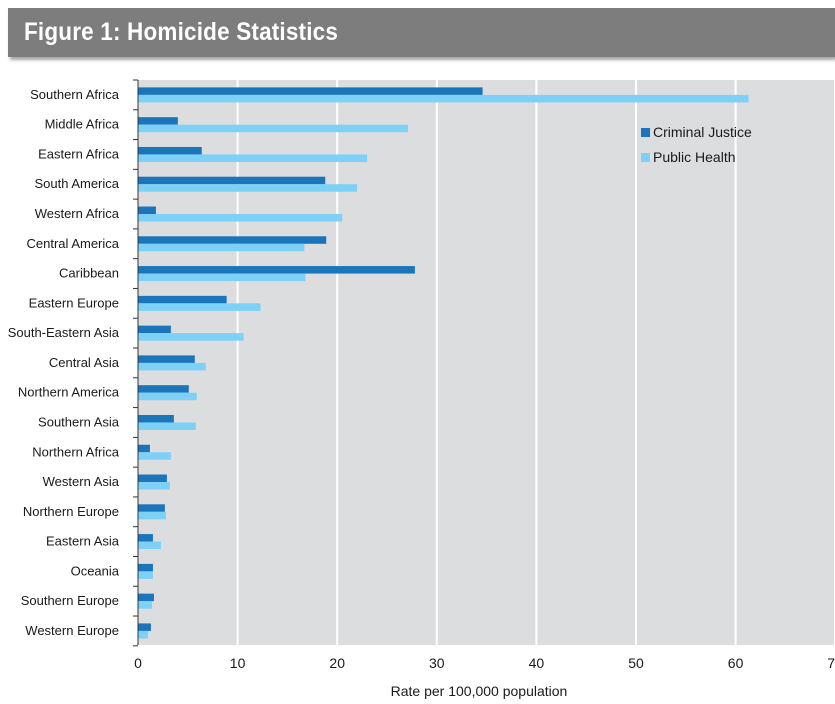 Image resolution: width=835 pixels, height=704 pixels. I want to click on category-label: Western Africa, so click(77, 213).